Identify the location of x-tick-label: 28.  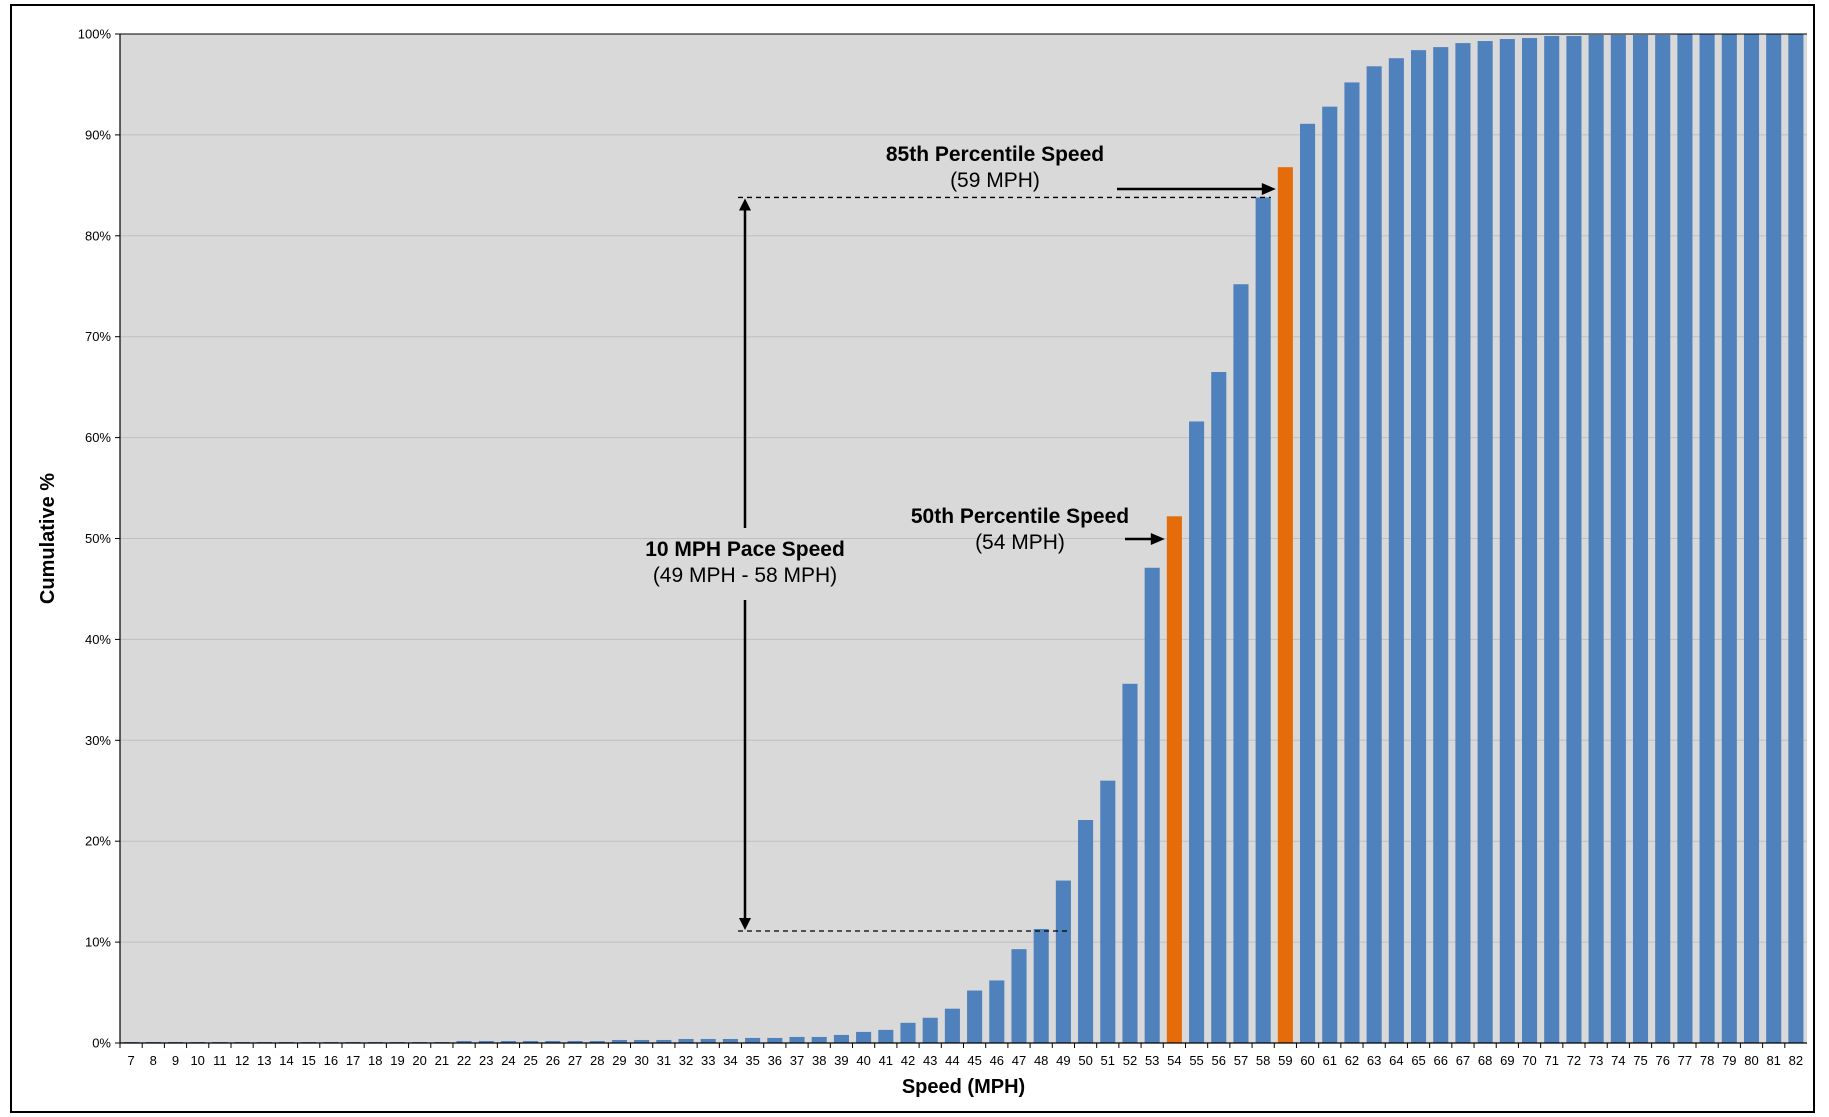
(597, 1060).